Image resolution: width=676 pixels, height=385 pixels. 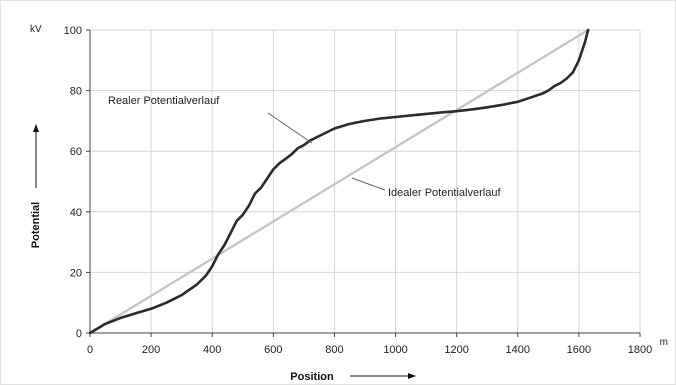 I want to click on annotation-ideal-curve: Idealer Potentialverlauf, so click(x=444, y=193).